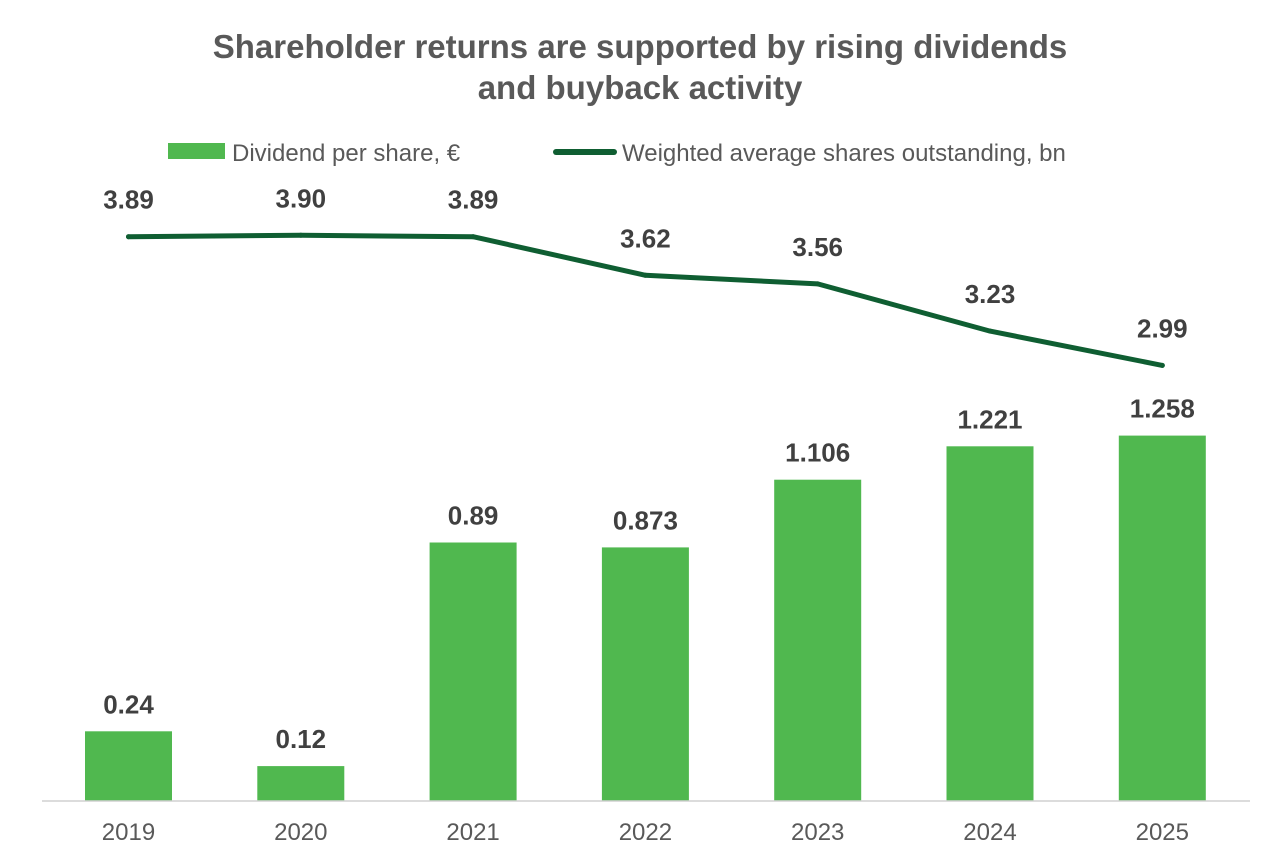 Image resolution: width=1280 pixels, height=853 pixels. I want to click on bar-2019, so click(128, 766).